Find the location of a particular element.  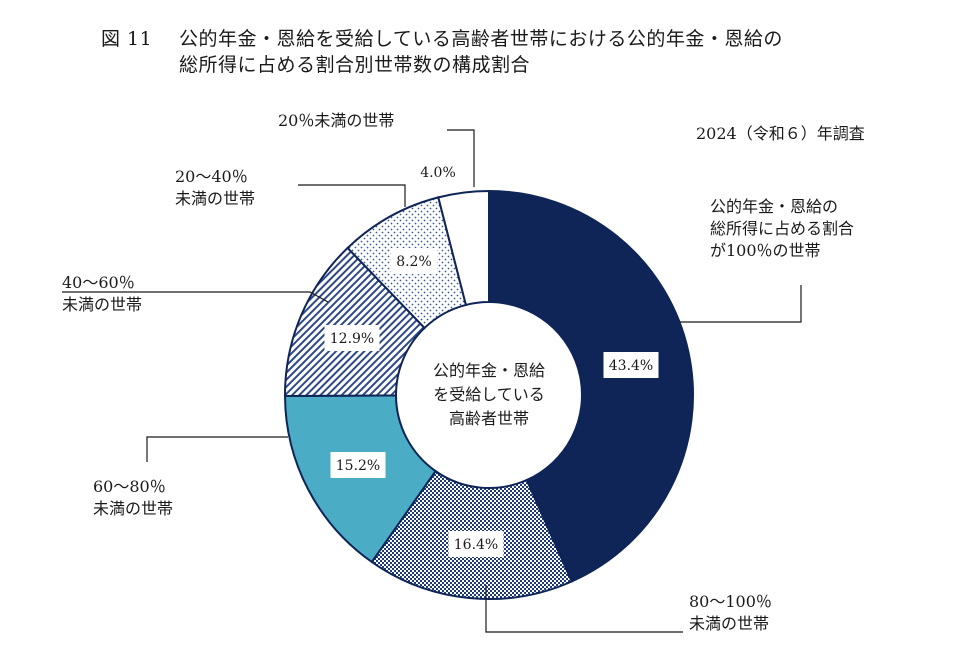

survey-note: 2024（令和６）年調査 is located at coordinates (780, 133).